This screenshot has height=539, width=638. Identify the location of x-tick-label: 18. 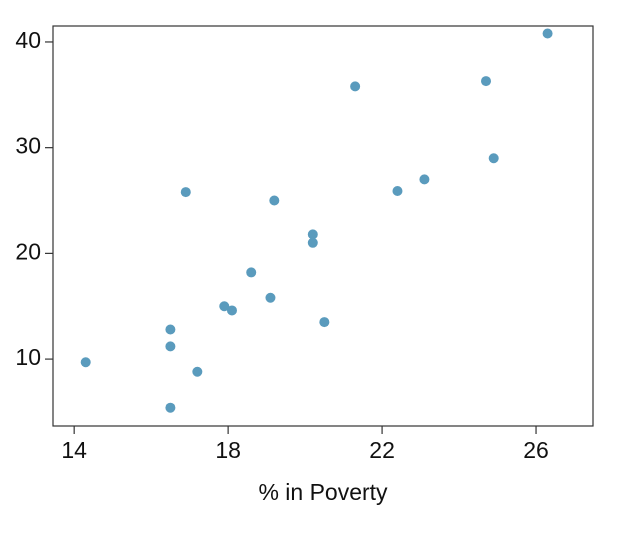
(228, 450).